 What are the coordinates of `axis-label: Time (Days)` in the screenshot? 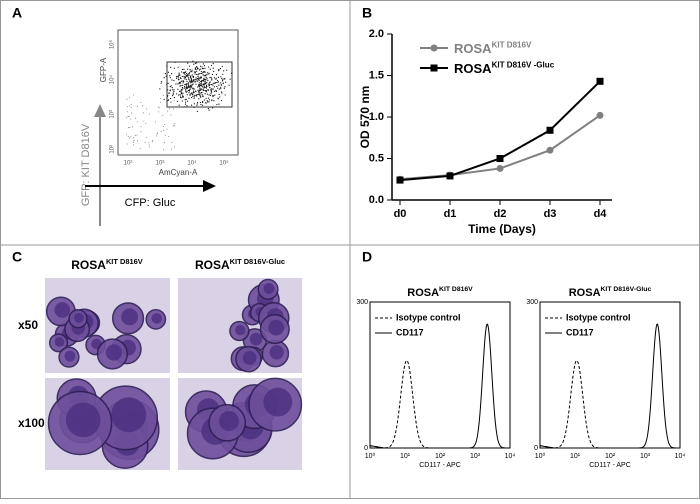 It's located at (502, 229).